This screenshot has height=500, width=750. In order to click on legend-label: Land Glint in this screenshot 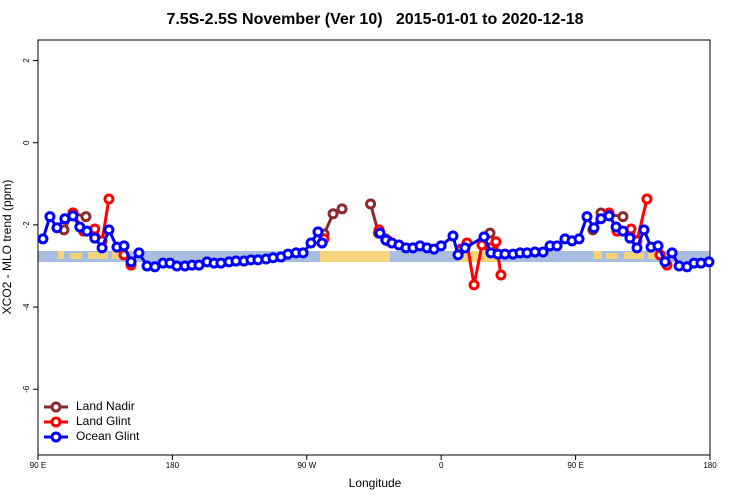, I will do `click(103, 421)`.